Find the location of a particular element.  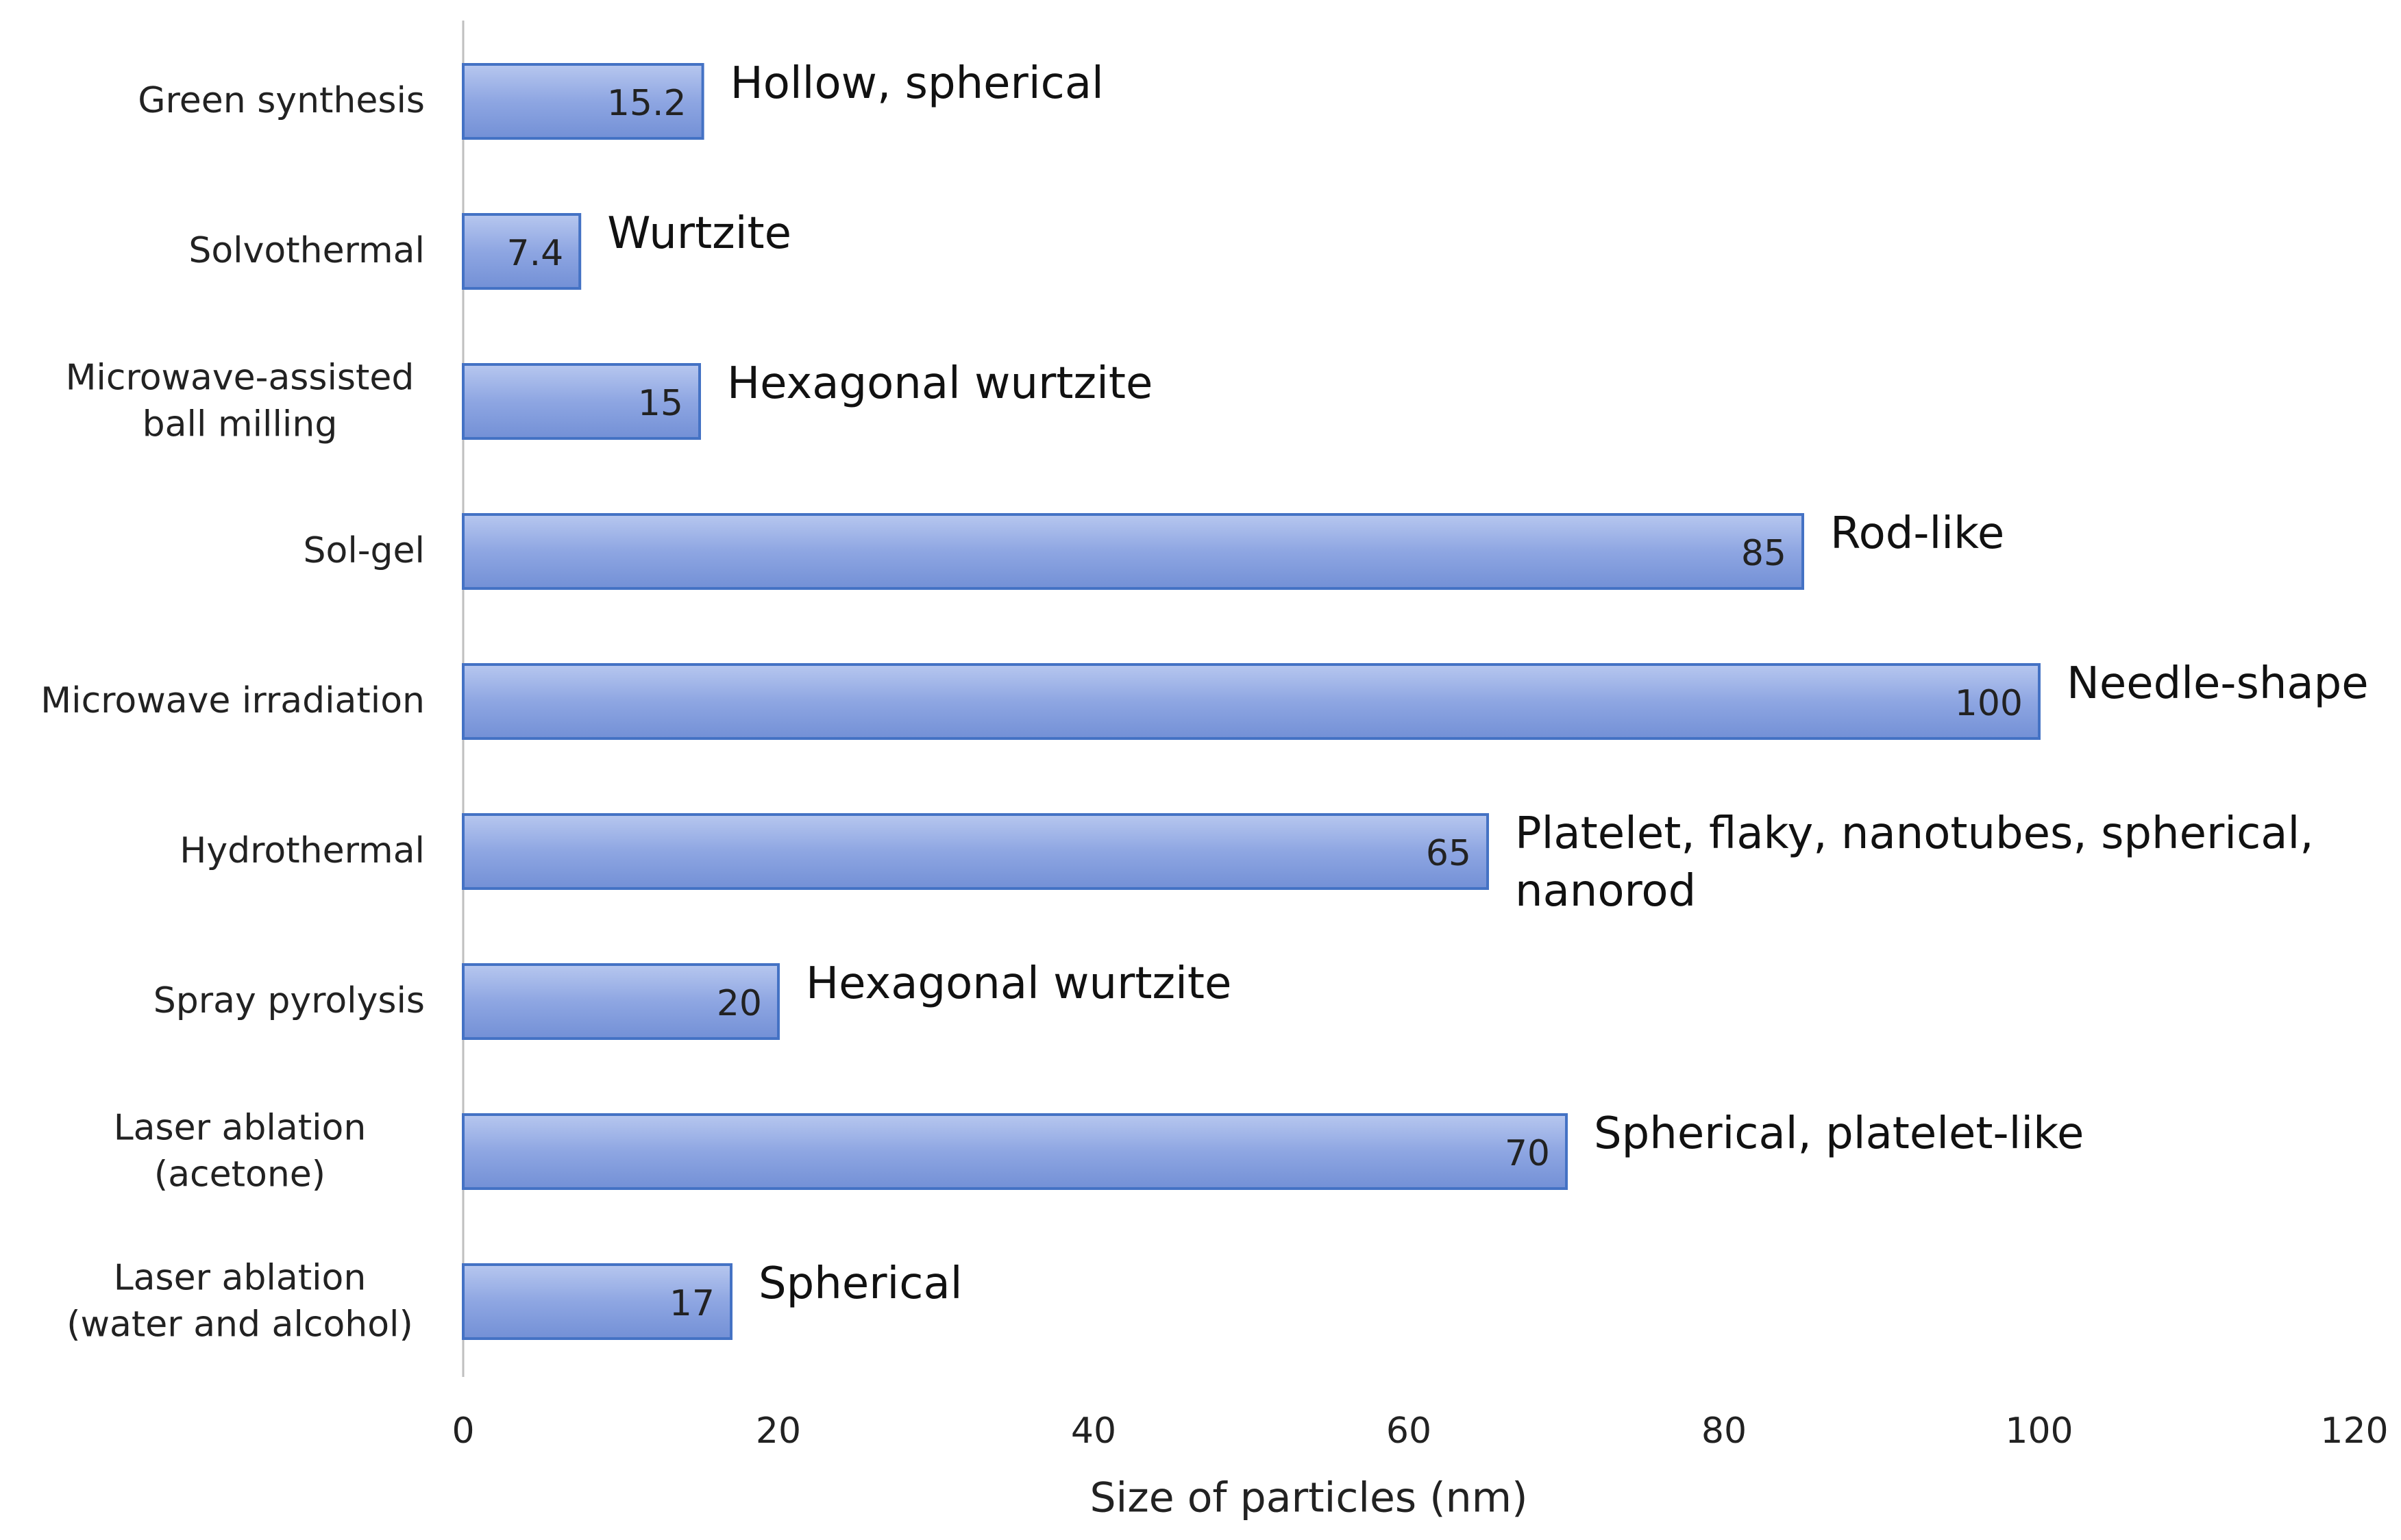

x-tick-label: 40 is located at coordinates (1093, 1431).